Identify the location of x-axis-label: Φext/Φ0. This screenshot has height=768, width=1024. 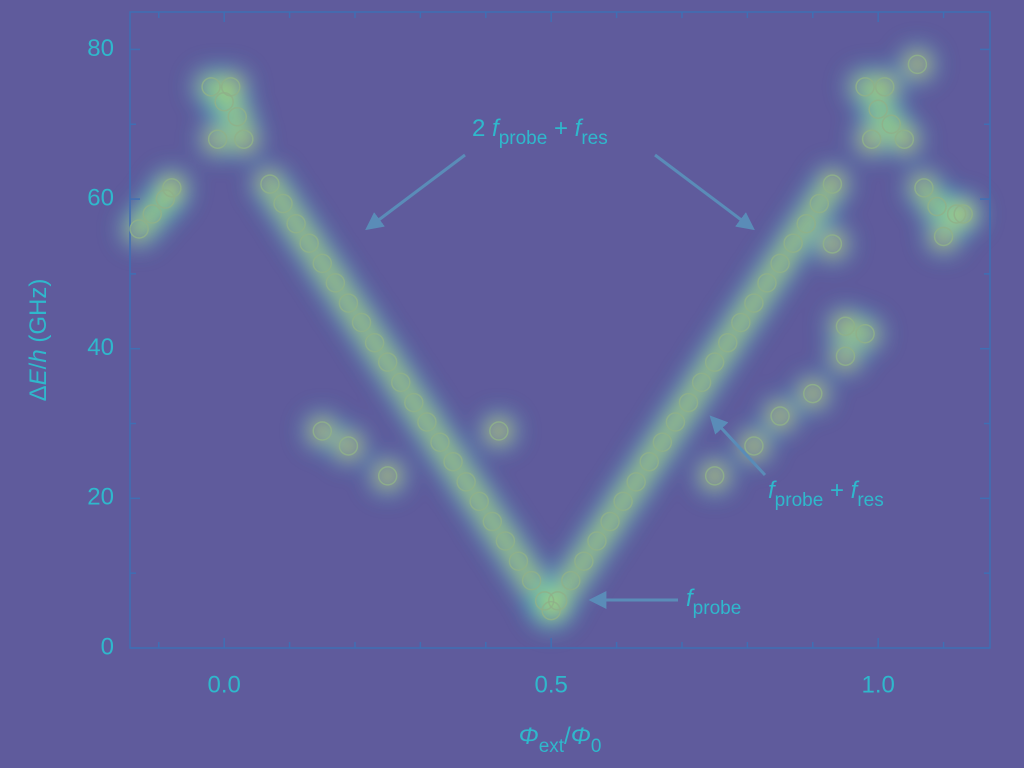
(560, 740).